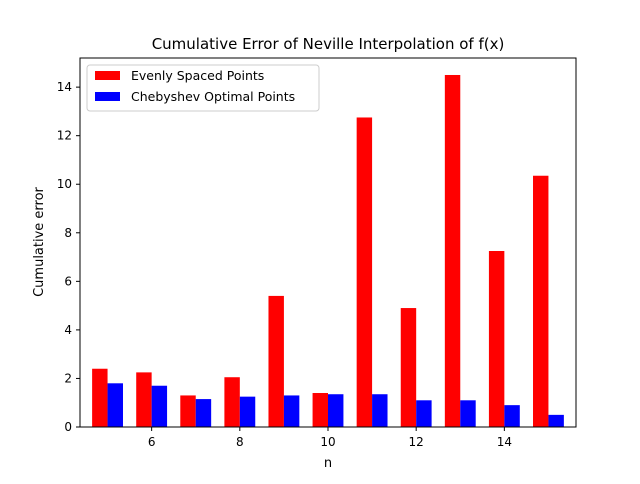 The width and height of the screenshot is (640, 484). I want to click on y-axis-ticks: 0 2 4 6 8 10 12 14, so click(68, 257).